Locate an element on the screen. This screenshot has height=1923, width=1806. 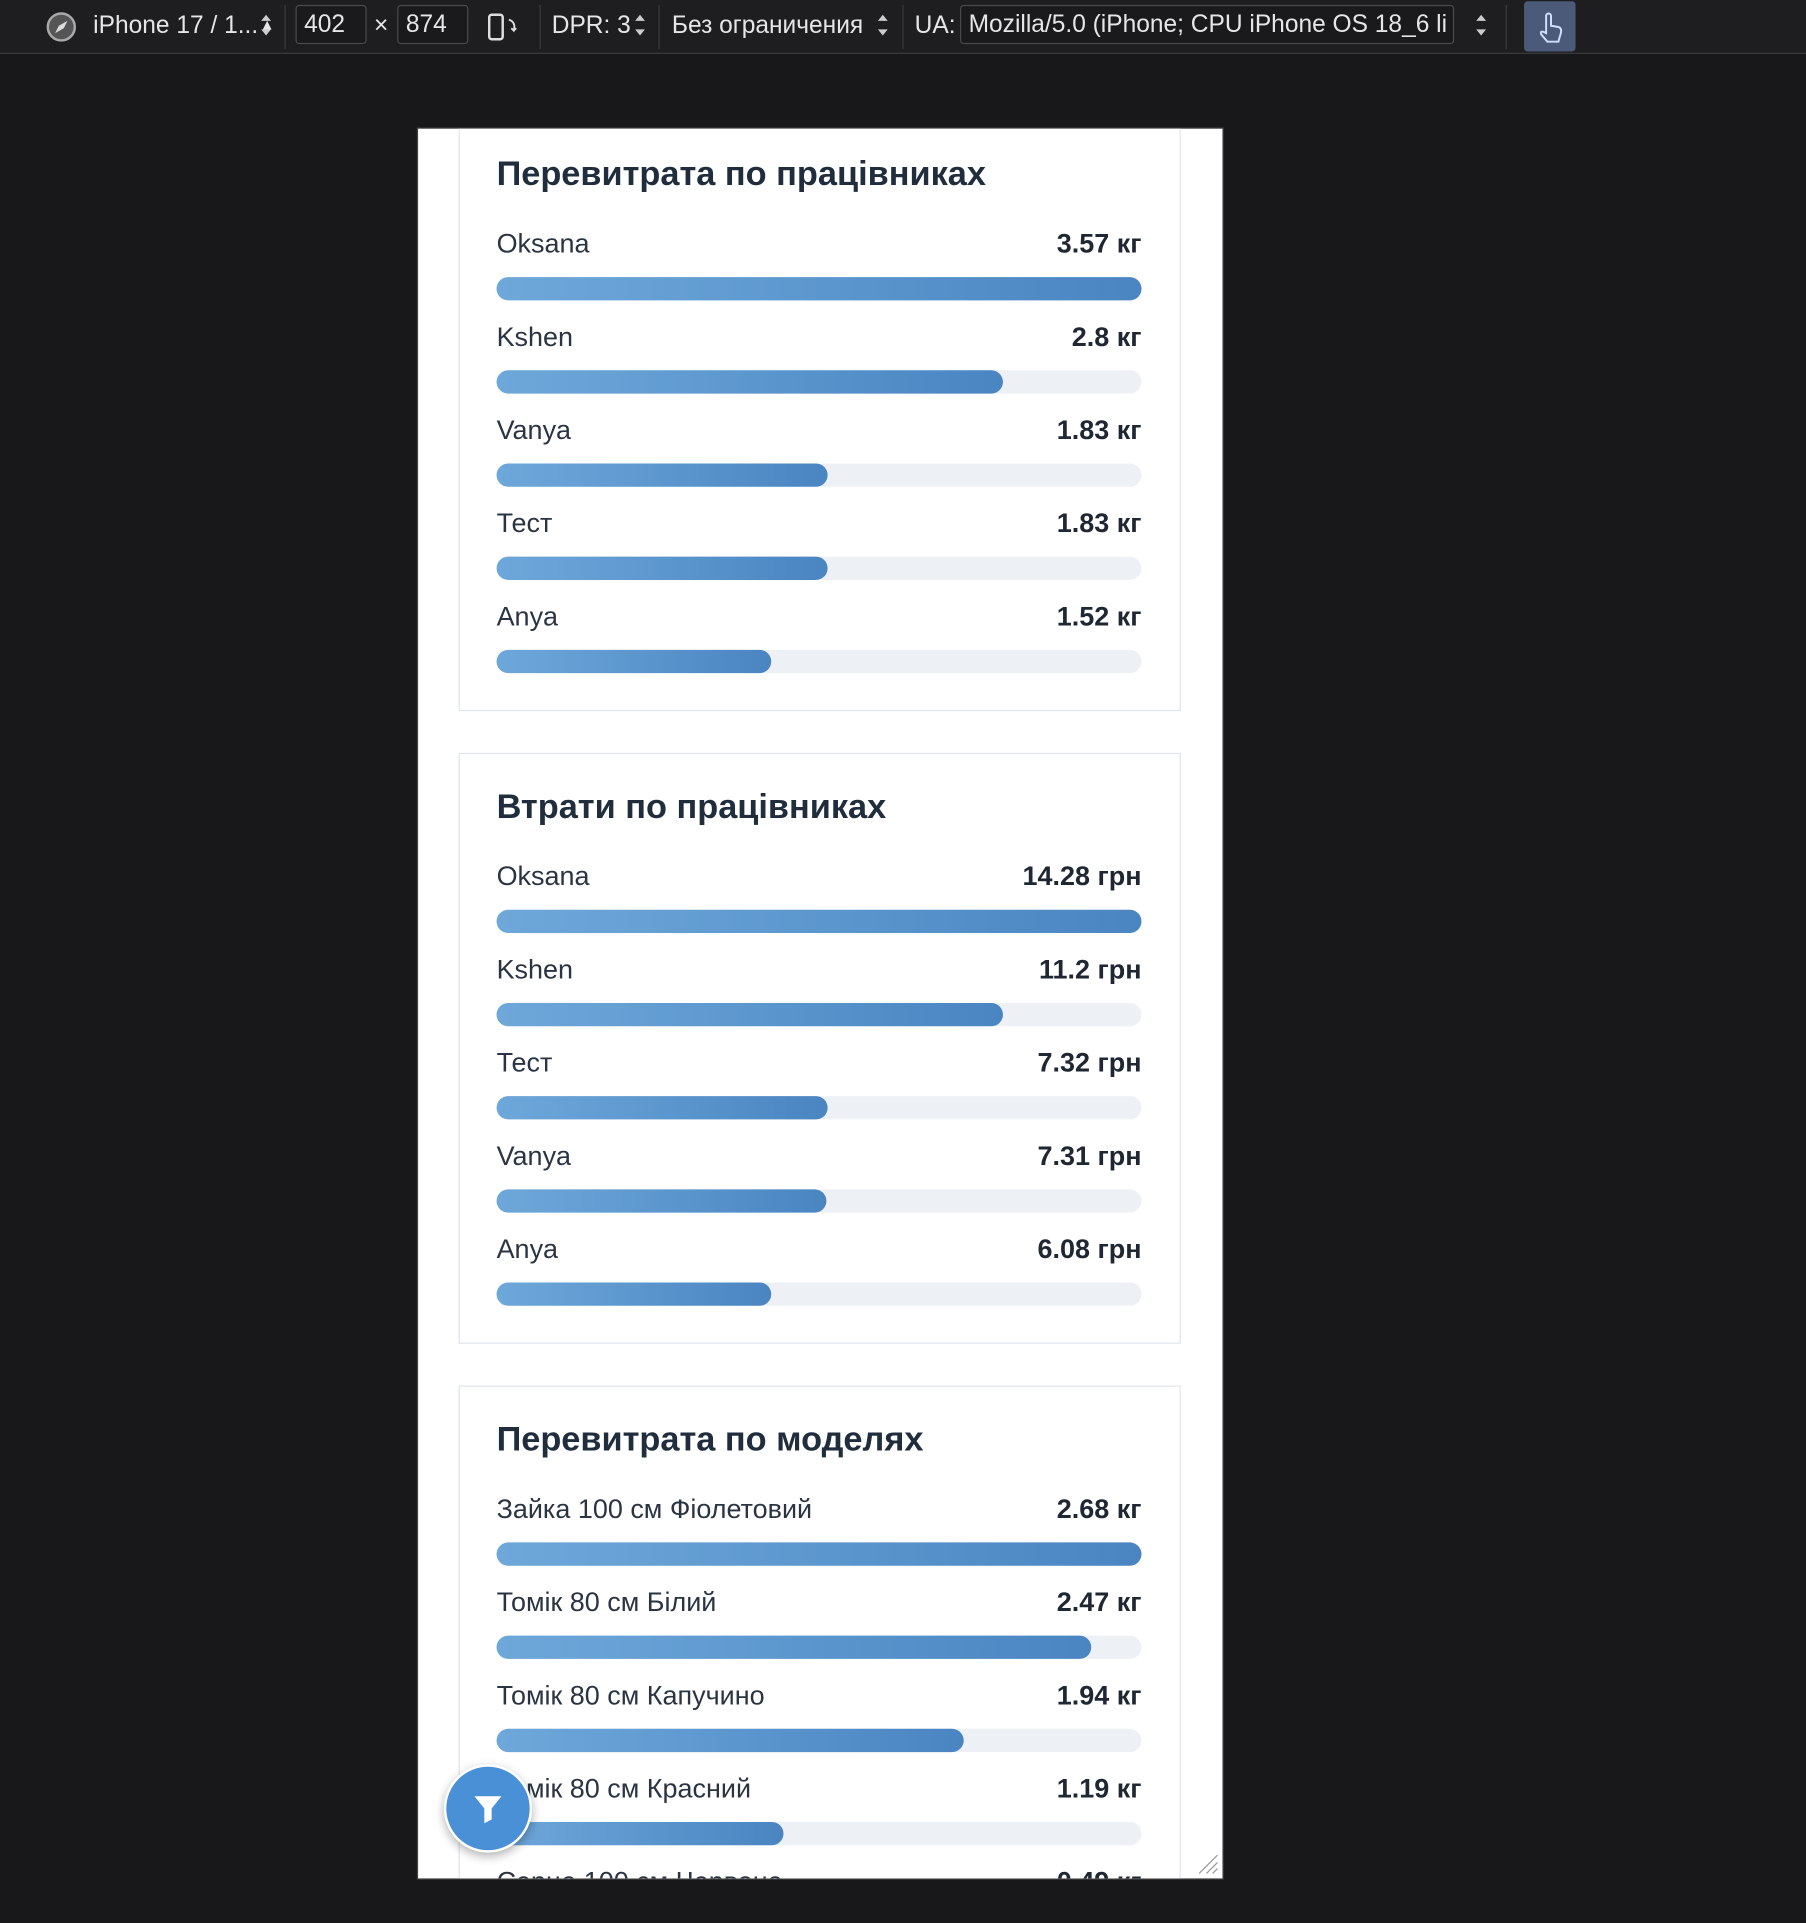
rotate-icon is located at coordinates (504, 26).